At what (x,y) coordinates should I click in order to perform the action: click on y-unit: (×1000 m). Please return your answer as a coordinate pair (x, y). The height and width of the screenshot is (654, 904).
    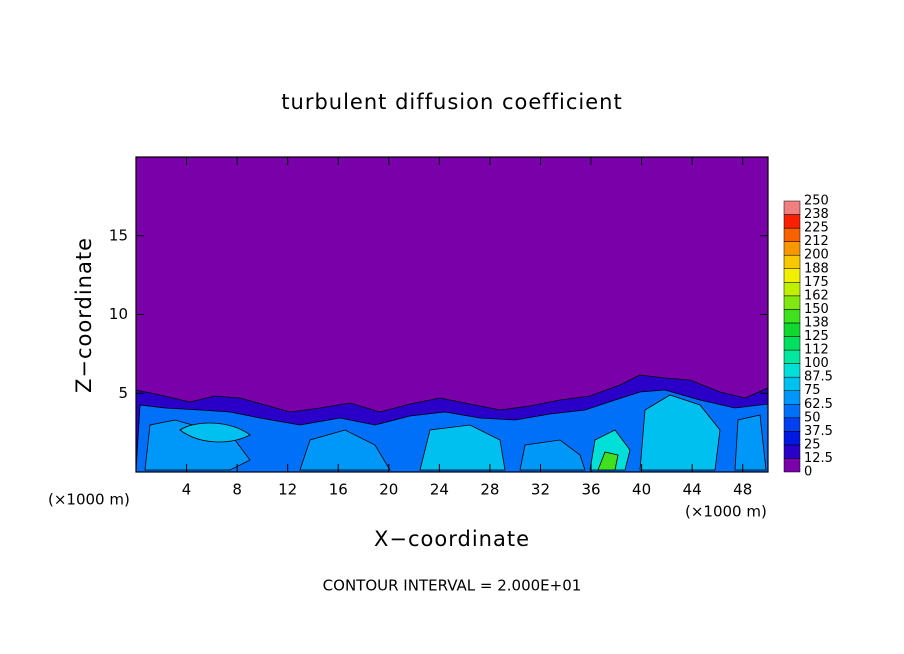
    Looking at the image, I should click on (89, 500).